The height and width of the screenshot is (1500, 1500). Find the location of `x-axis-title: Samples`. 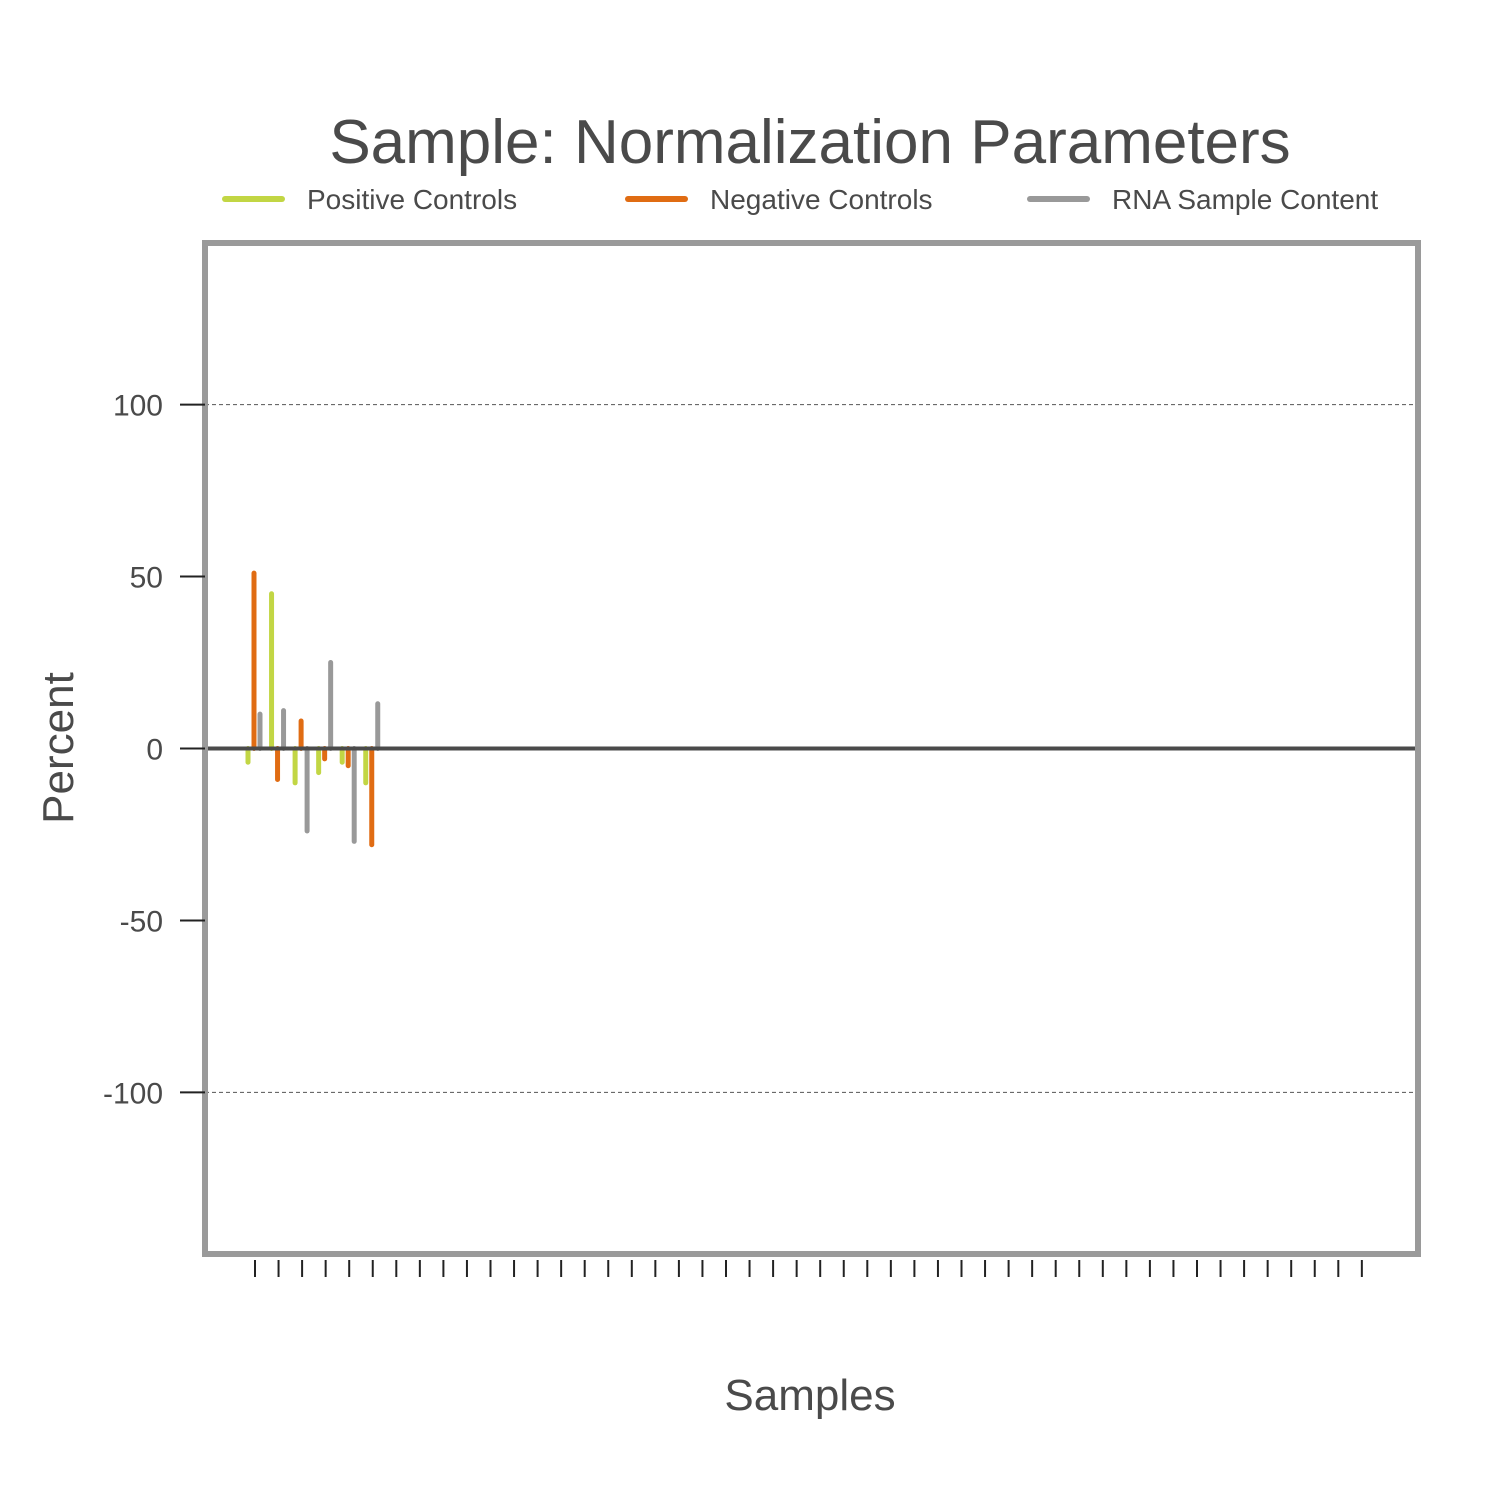

x-axis-title: Samples is located at coordinates (809, 1395).